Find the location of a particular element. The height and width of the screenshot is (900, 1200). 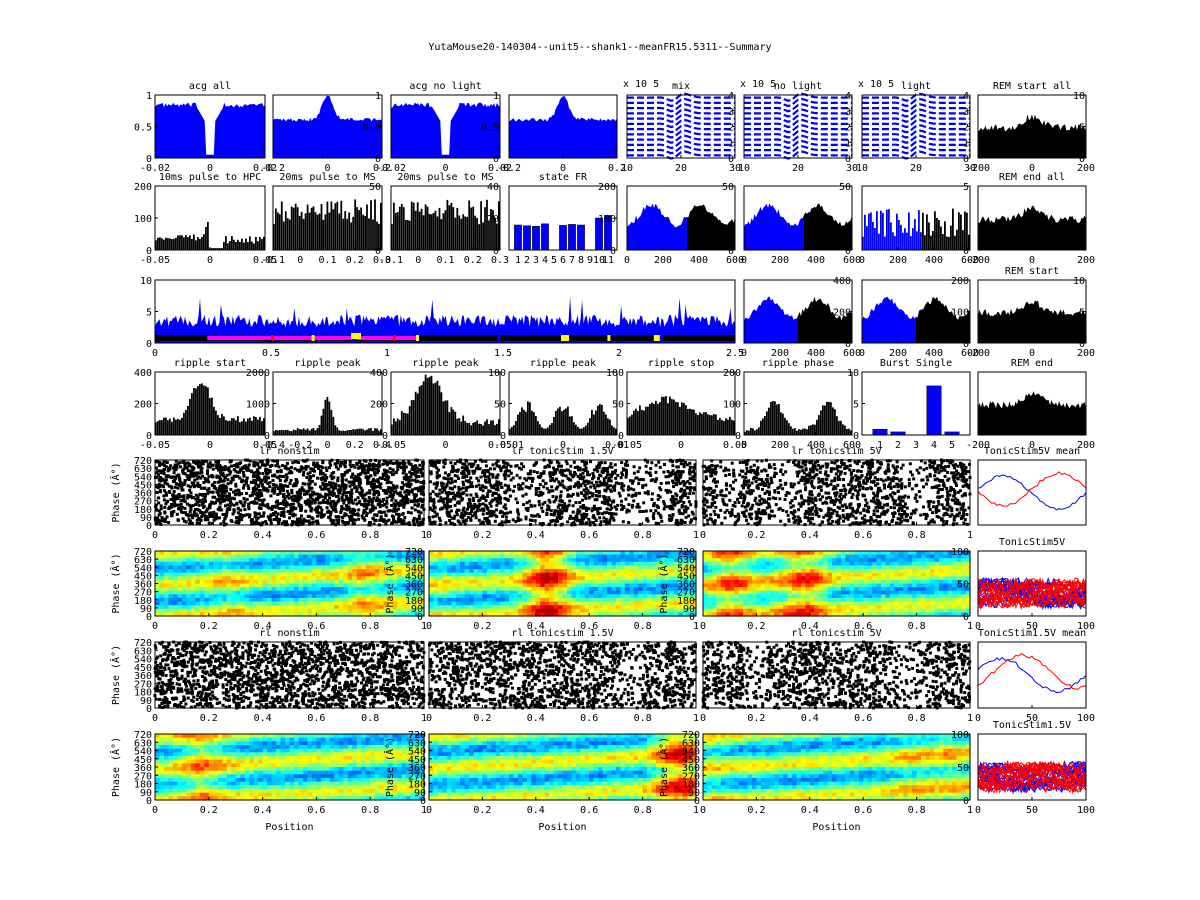

waveform-line is located at coordinates (916, 150).